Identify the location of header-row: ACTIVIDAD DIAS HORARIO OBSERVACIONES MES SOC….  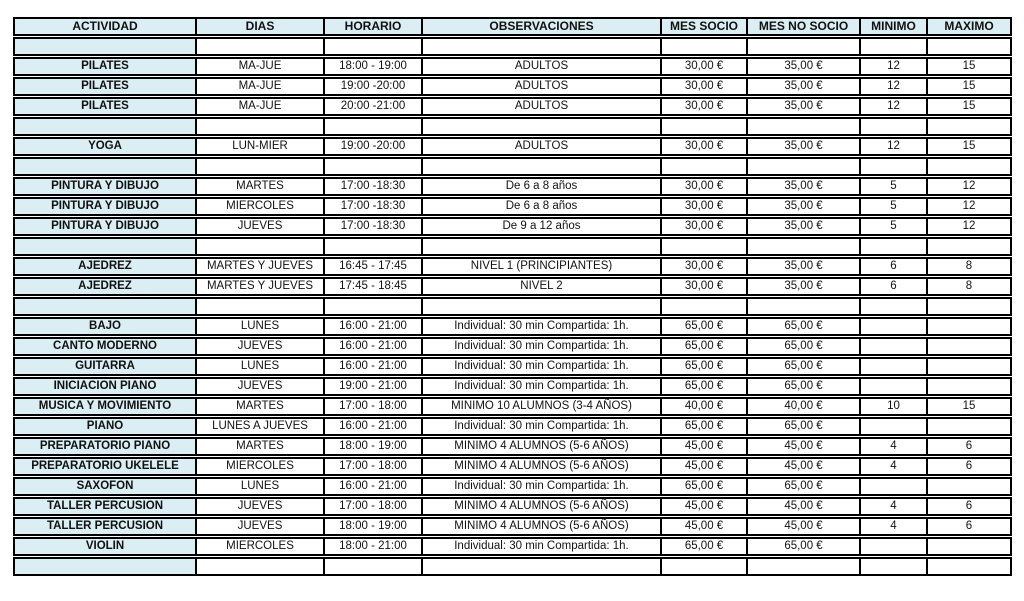
(512, 26).